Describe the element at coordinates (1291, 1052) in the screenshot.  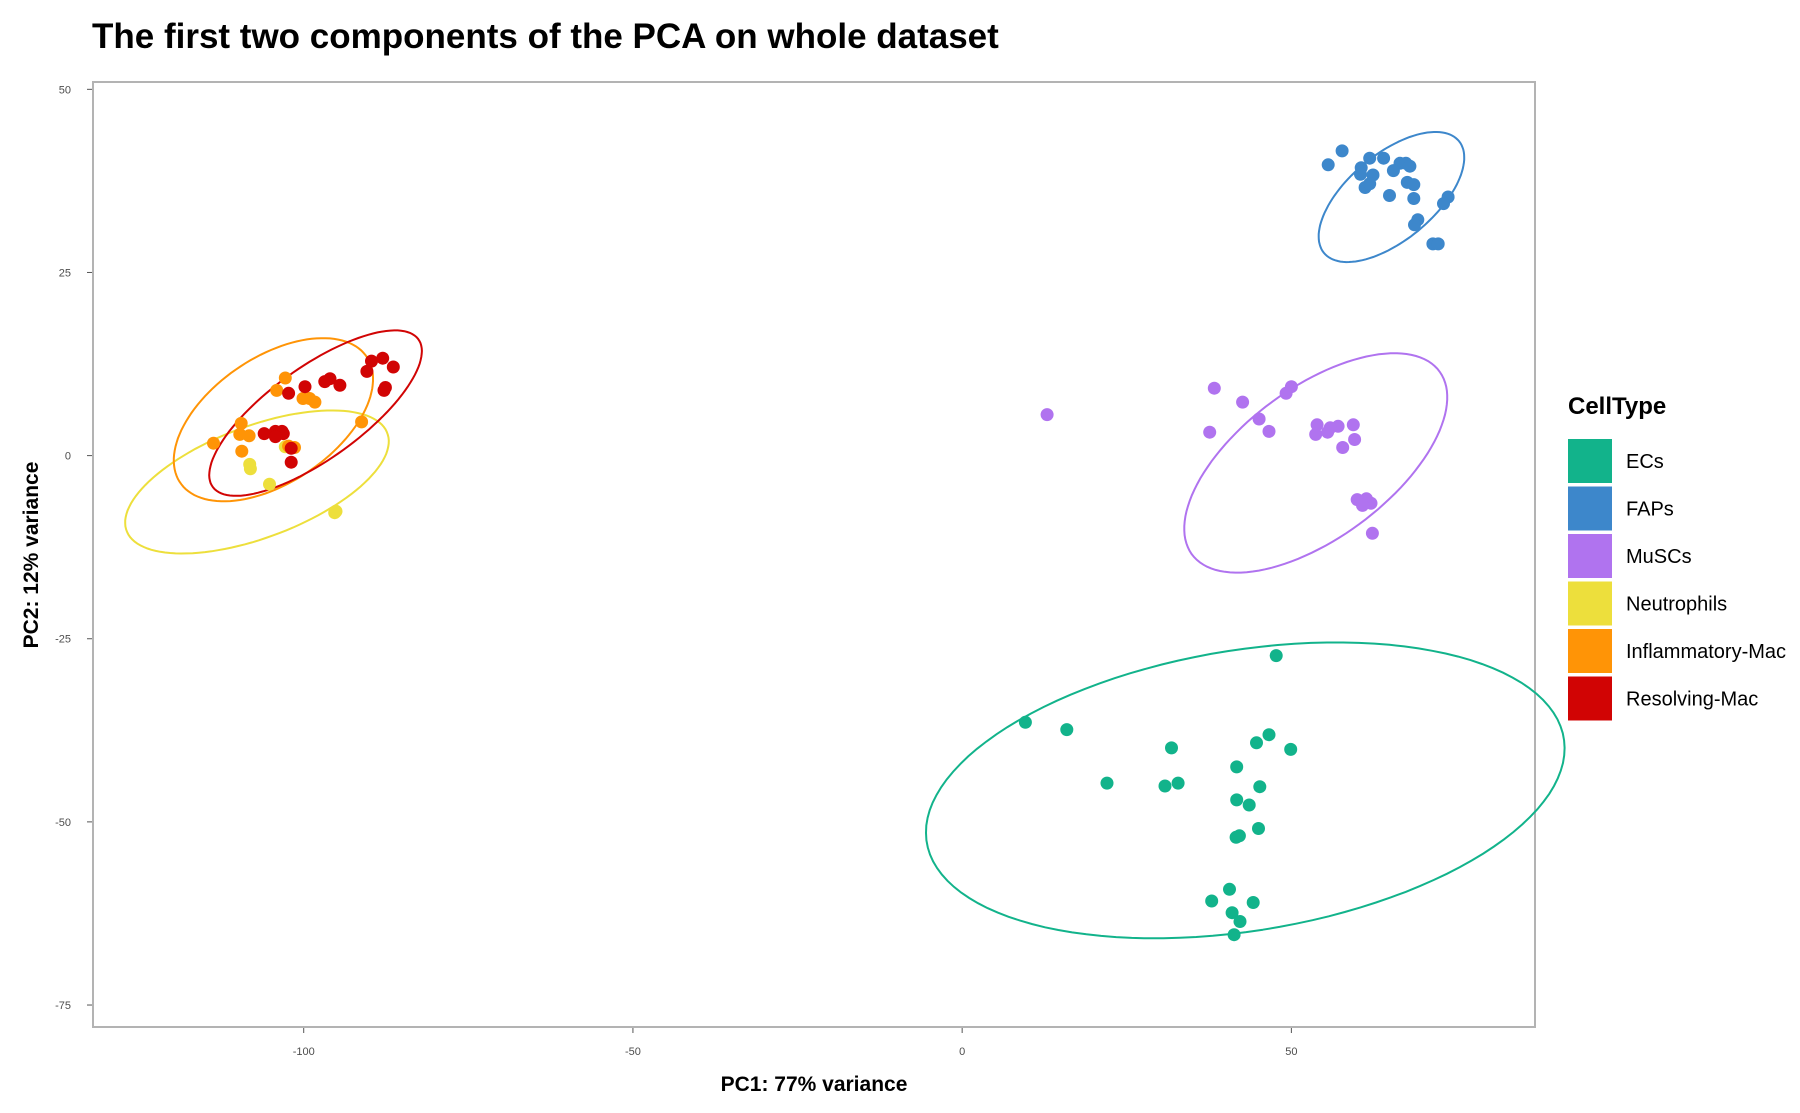
I see `x-tick-label: 50` at that location.